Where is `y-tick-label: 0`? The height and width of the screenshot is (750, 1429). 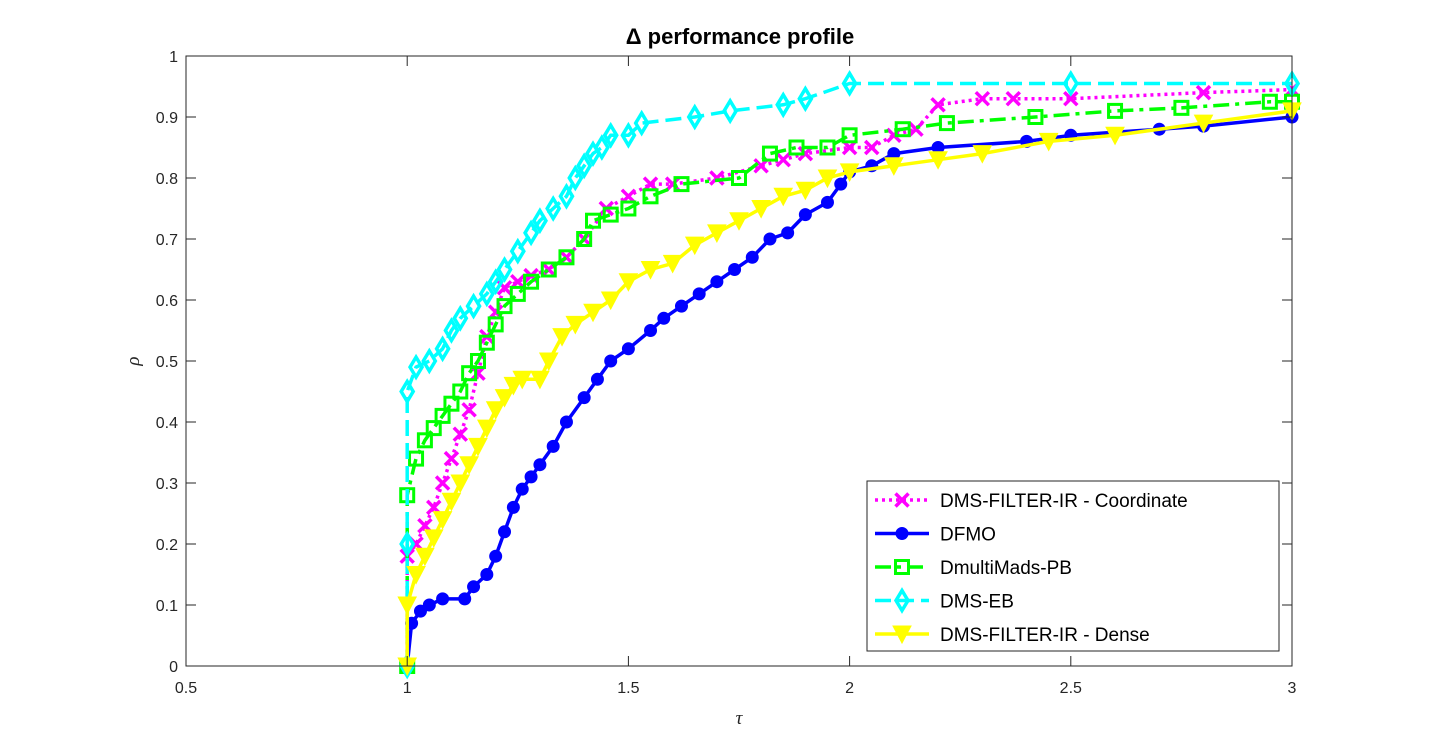
y-tick-label: 0 is located at coordinates (173, 667).